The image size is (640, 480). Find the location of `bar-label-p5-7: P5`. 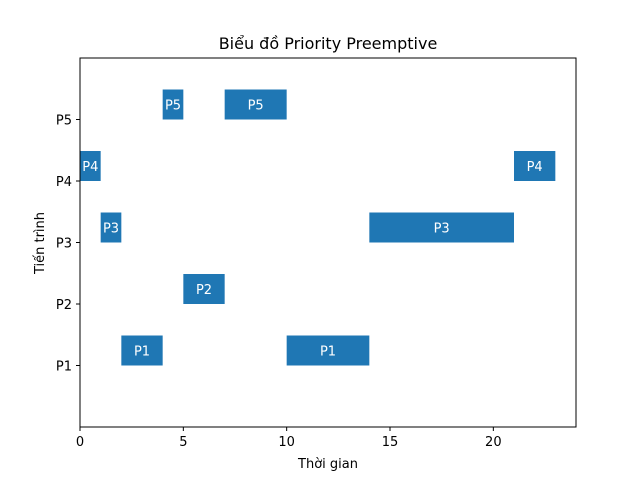

bar-label-p5-7: P5 is located at coordinates (173, 106).